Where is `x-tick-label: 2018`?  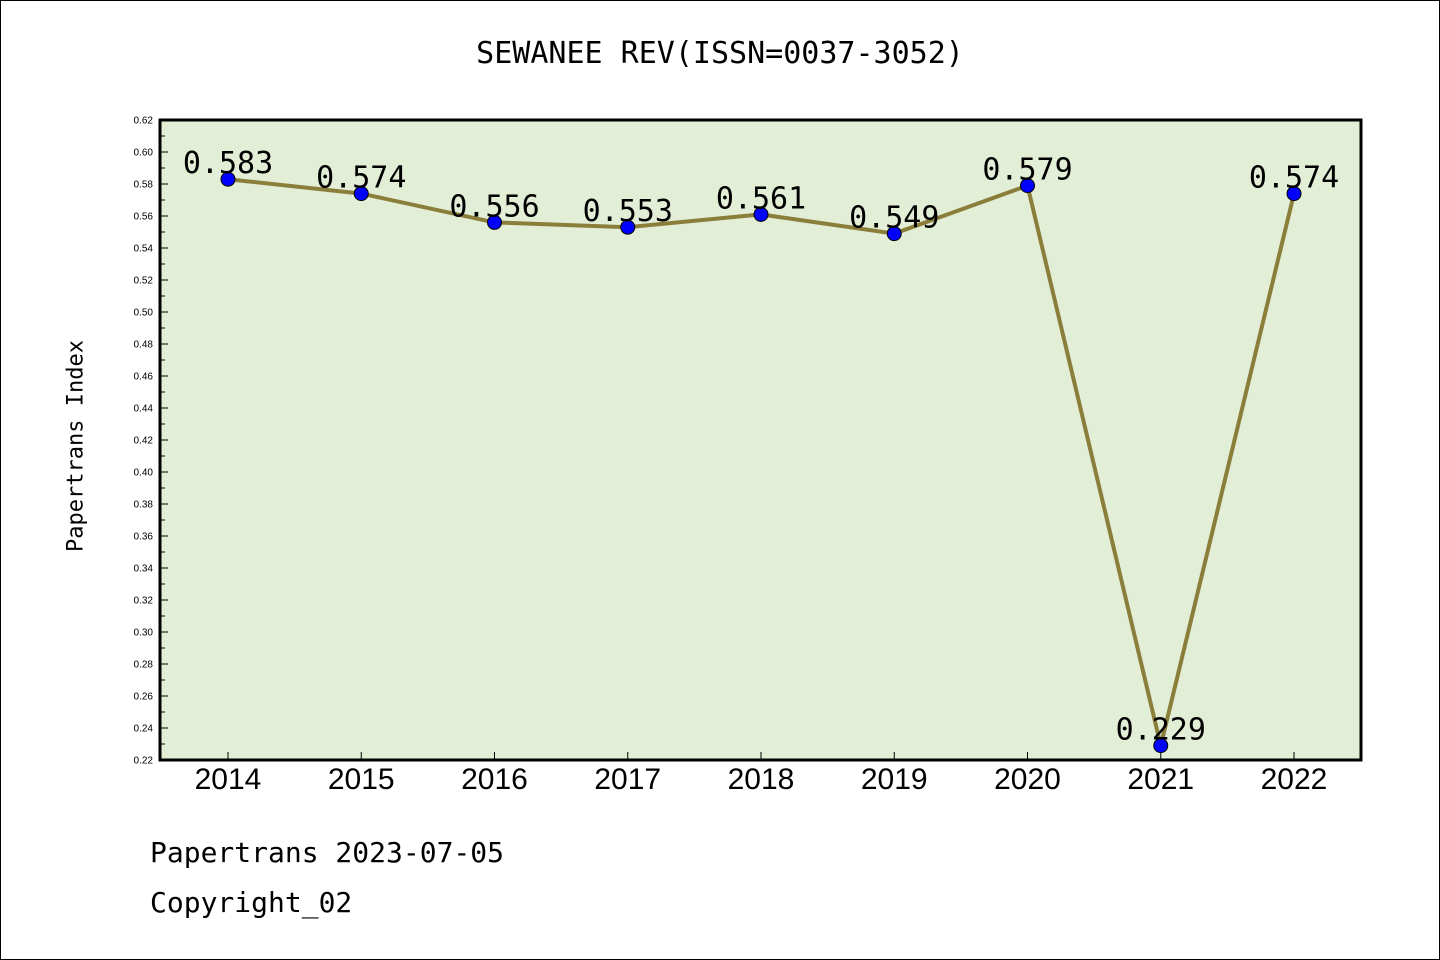
x-tick-label: 2018 is located at coordinates (761, 779).